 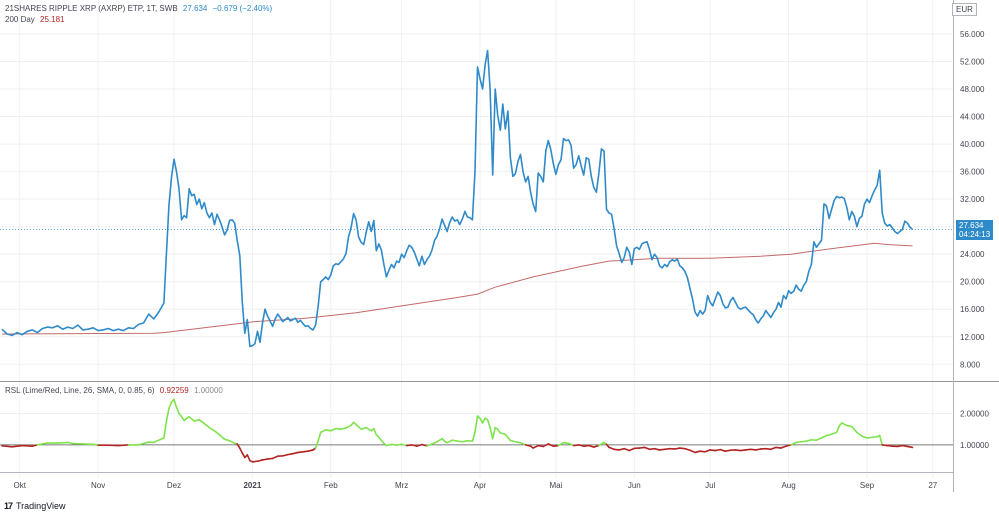 What do you see at coordinates (972, 309) in the screenshot?
I see `price-axis-label: 16.000` at bounding box center [972, 309].